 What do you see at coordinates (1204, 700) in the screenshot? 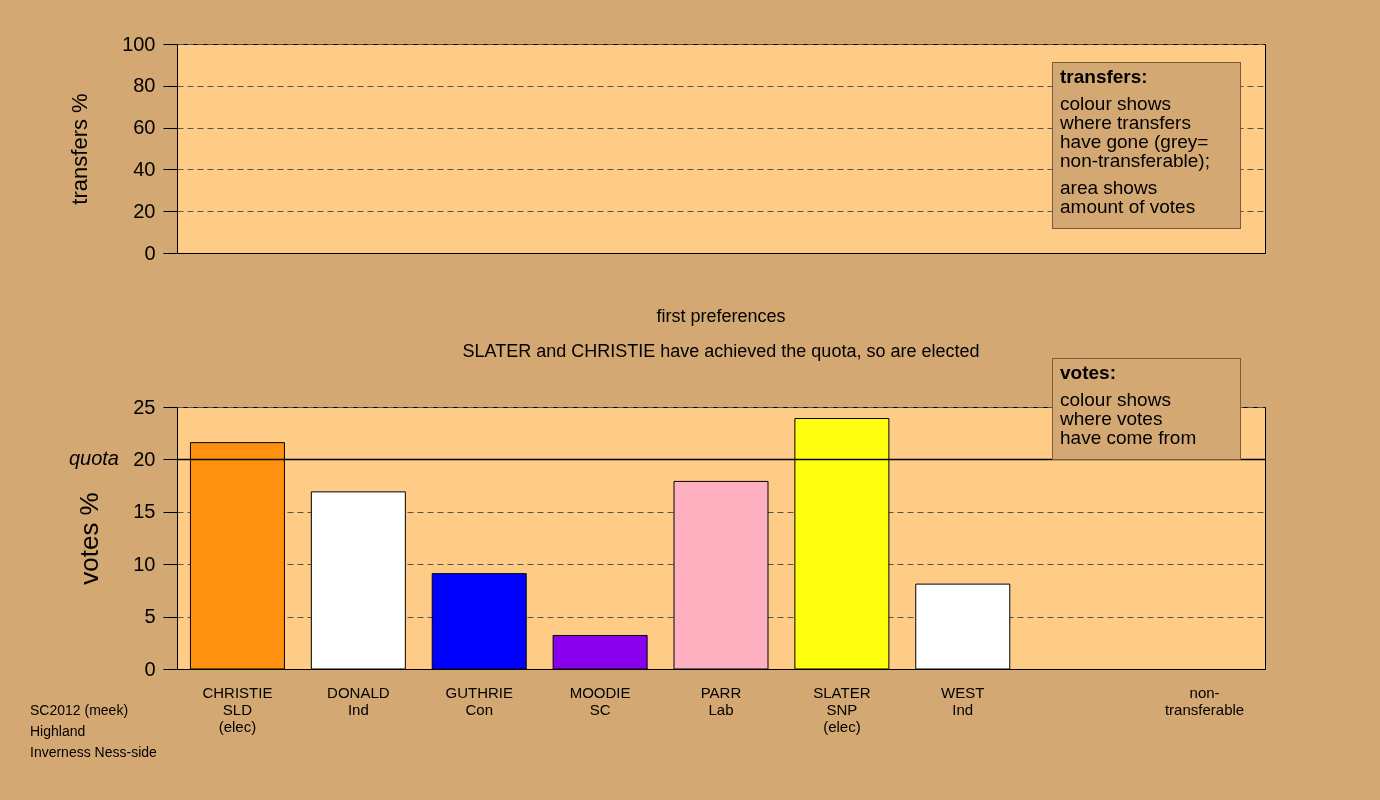
I see `x-tick-label: non- transferable` at bounding box center [1204, 700].